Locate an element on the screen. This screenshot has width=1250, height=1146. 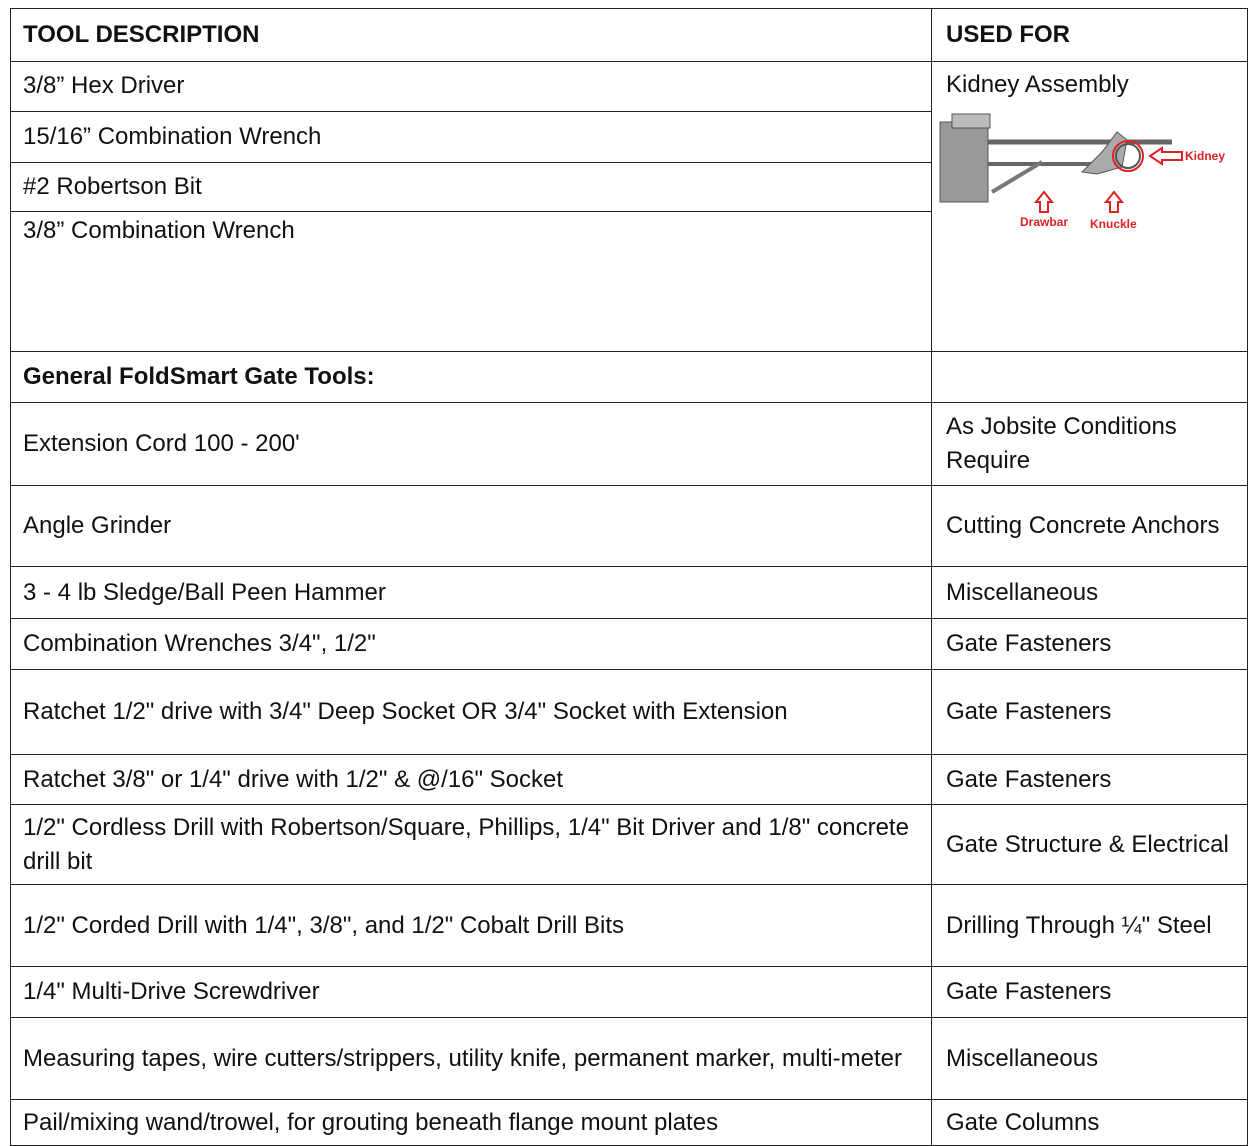
tool-cell: Angle Grinder is located at coordinates (471, 526).